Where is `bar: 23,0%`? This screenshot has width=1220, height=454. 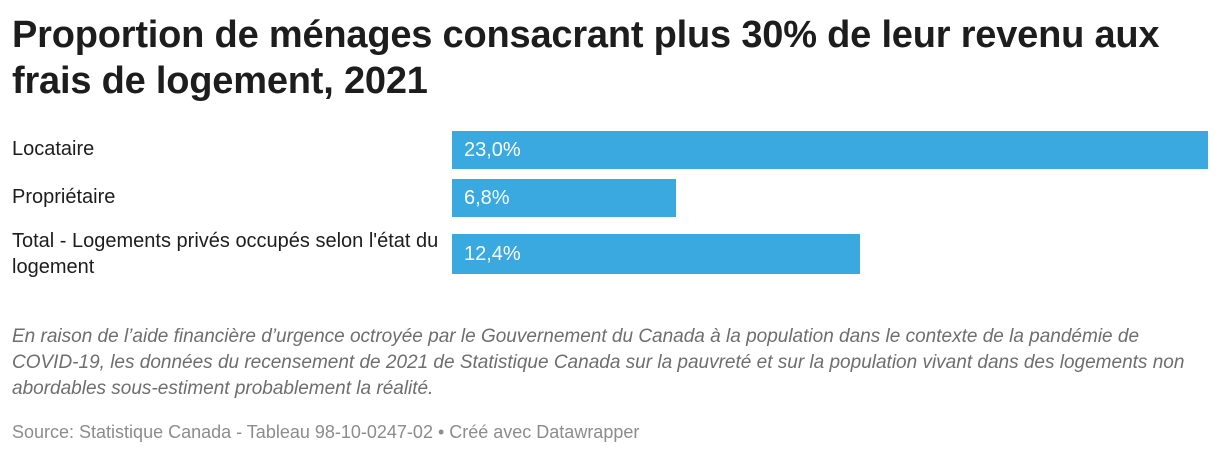 bar: 23,0% is located at coordinates (830, 150).